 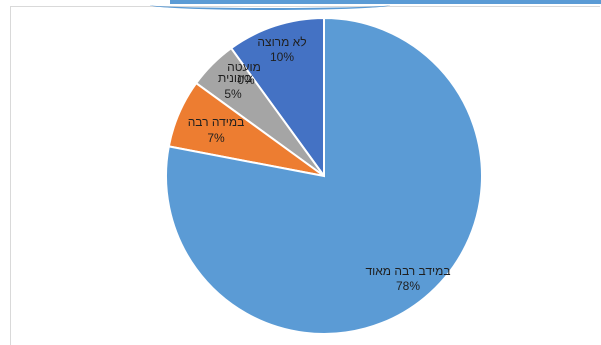 What do you see at coordinates (270, 5) in the screenshot?
I see `header-accent-curve` at bounding box center [270, 5].